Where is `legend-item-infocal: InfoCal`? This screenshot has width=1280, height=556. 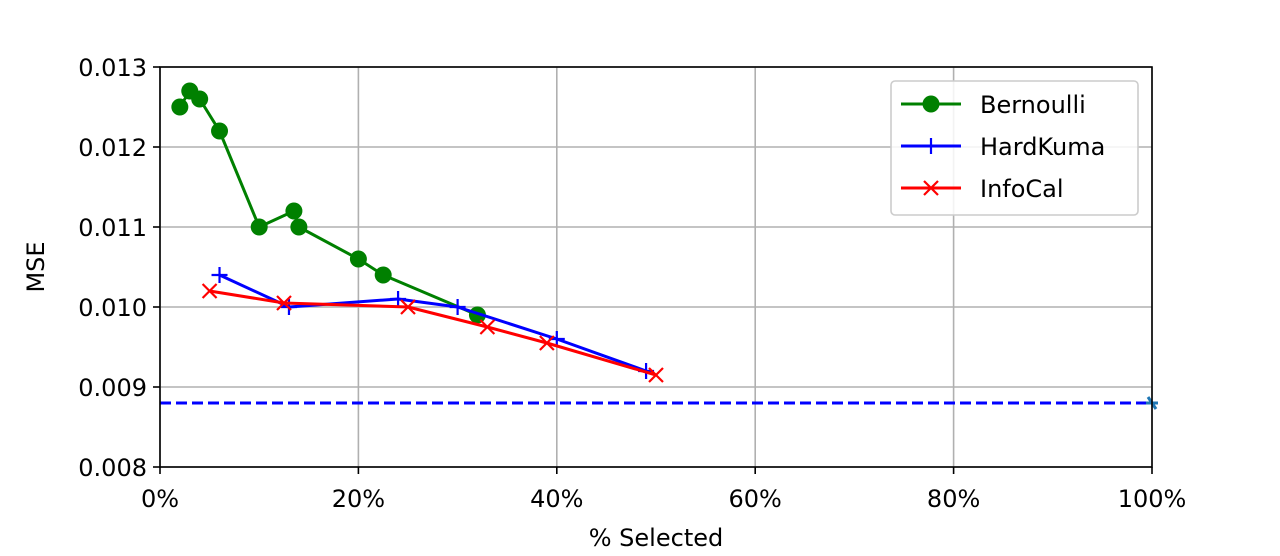 legend-item-infocal: InfoCal is located at coordinates (982, 189).